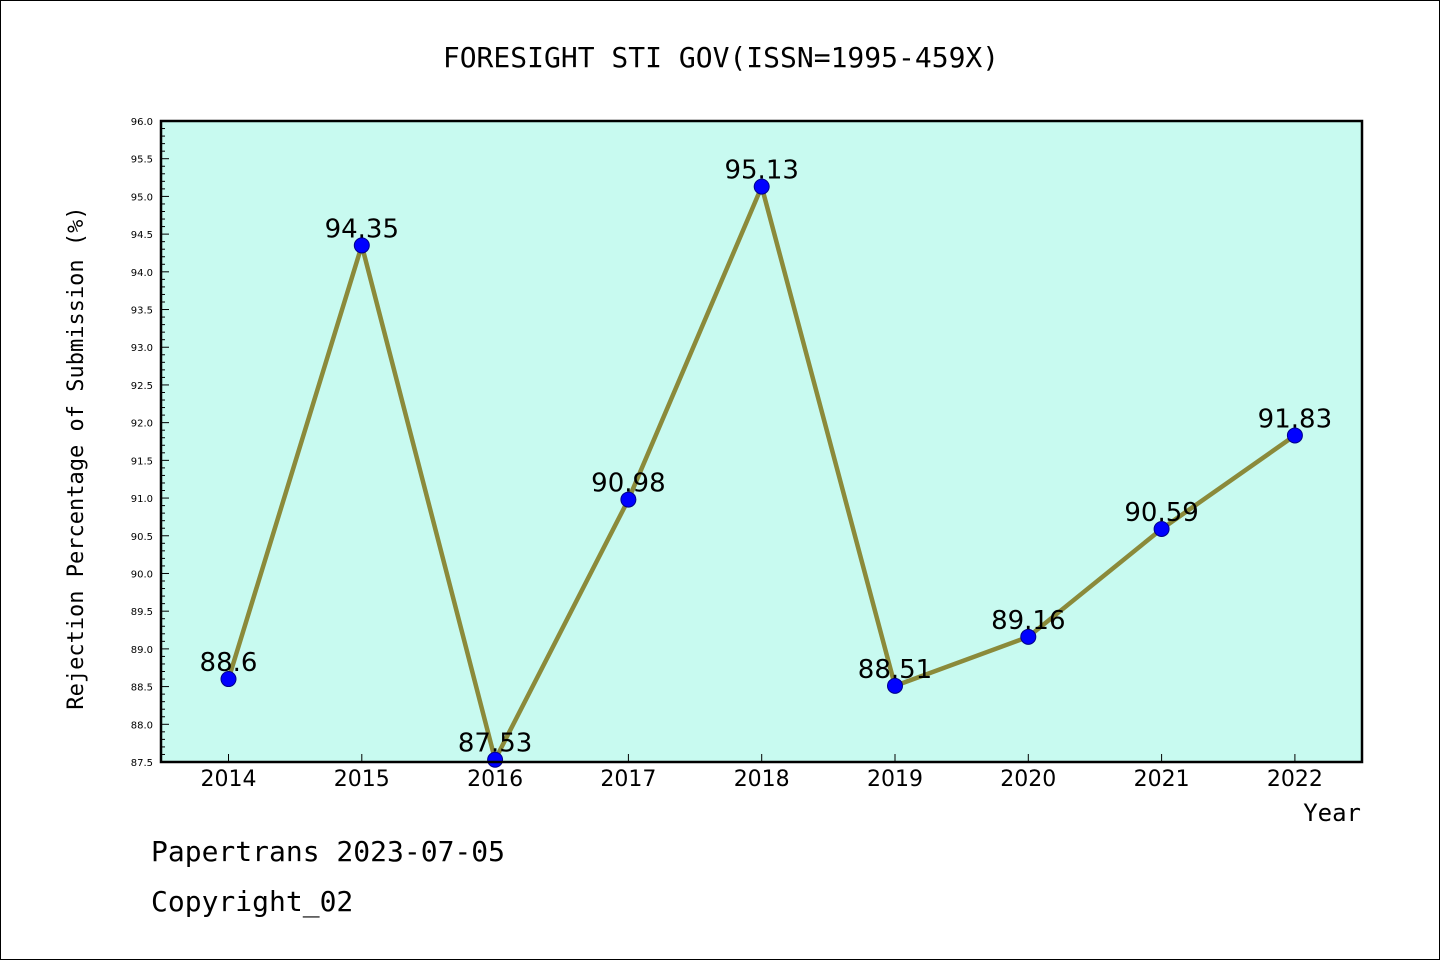  What do you see at coordinates (721, 57) in the screenshot?
I see `chart-title: FORESIGHT STI GOV(ISSN=1995-459X)` at bounding box center [721, 57].